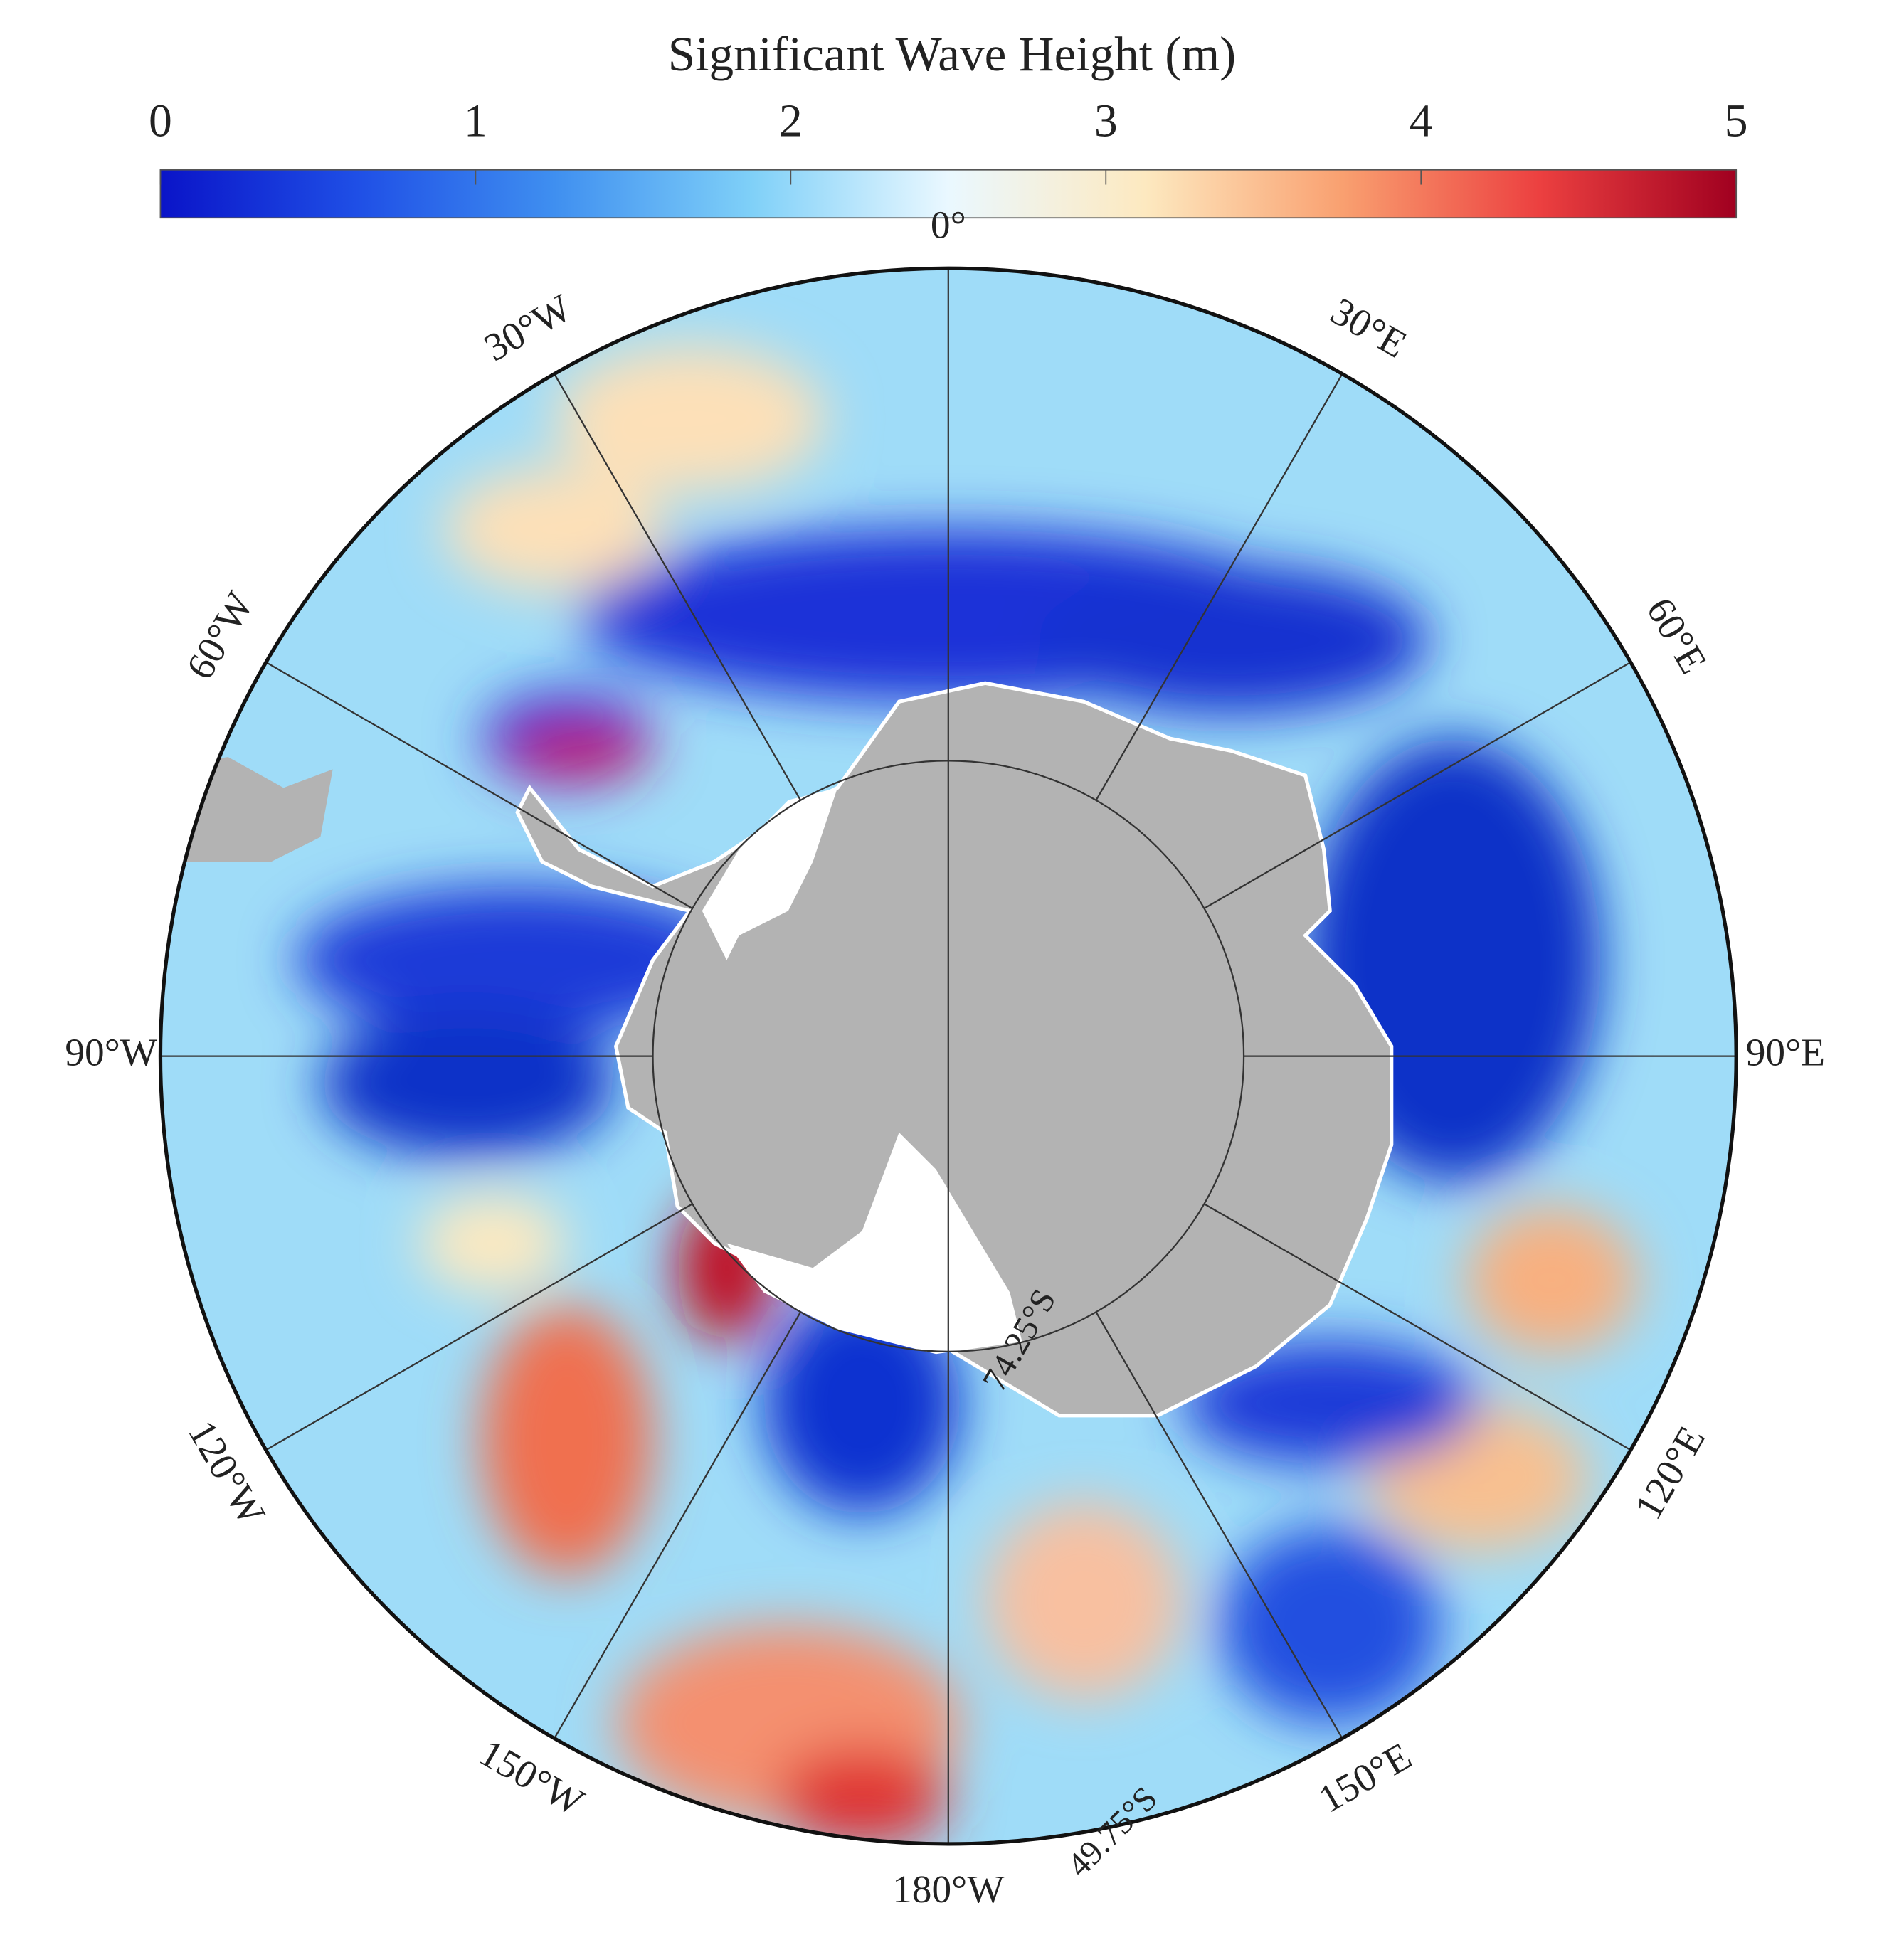 The width and height of the screenshot is (1904, 1935). What do you see at coordinates (1421, 121) in the screenshot?
I see `colorbar-tick-label: 4` at bounding box center [1421, 121].